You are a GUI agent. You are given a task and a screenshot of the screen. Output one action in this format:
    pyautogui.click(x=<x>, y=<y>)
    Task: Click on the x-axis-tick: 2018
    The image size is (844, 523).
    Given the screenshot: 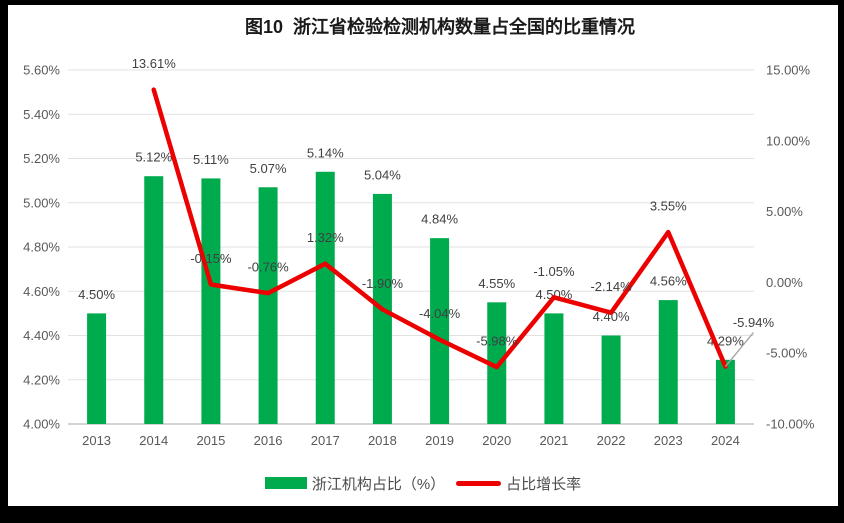 What is the action you would take?
    pyautogui.click(x=382, y=440)
    